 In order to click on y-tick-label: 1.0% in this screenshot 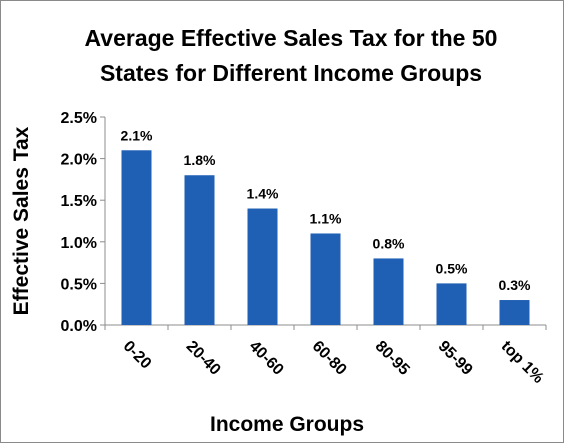, I will do `click(79, 243)`.